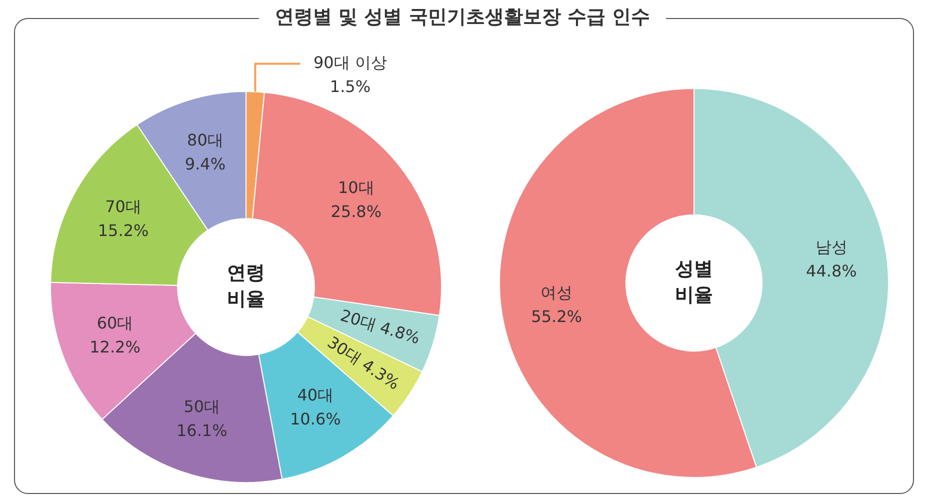 The image size is (925, 500). What do you see at coordinates (831, 271) in the screenshot?
I see `data-label: 44.8%` at bounding box center [831, 271].